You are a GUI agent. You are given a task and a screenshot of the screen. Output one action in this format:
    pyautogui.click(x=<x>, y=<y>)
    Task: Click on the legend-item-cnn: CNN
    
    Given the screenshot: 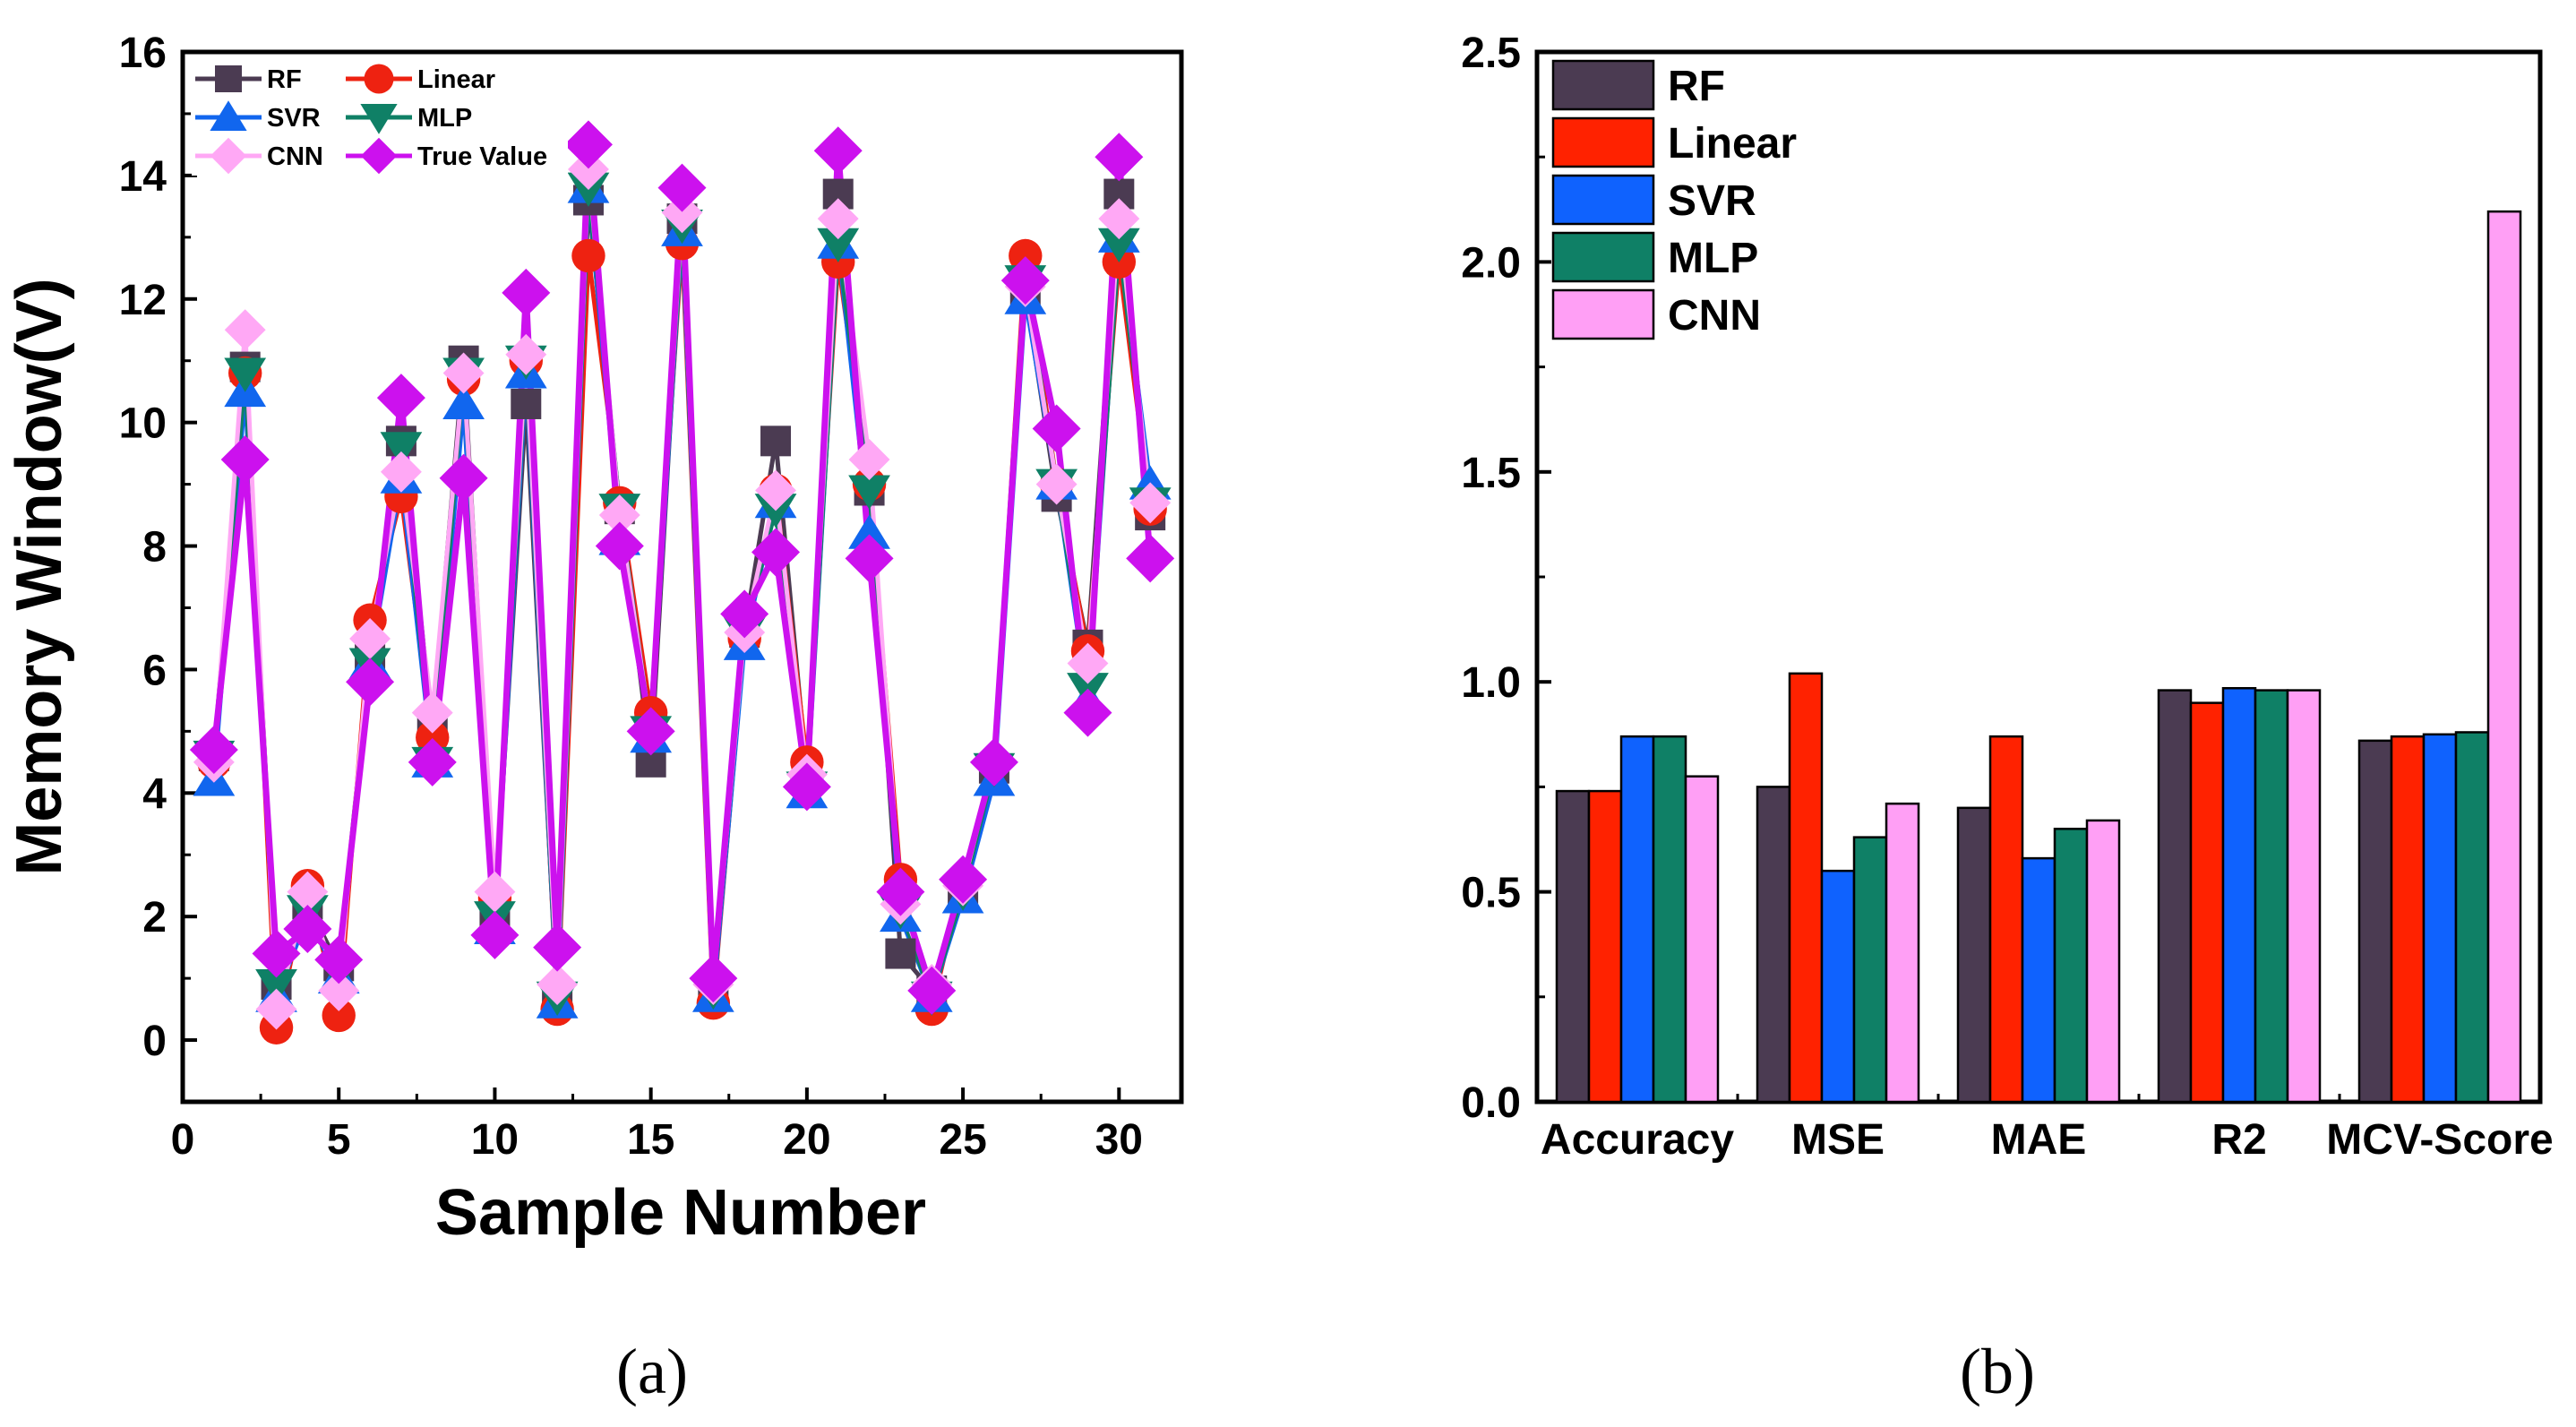 What is the action you would take?
    pyautogui.click(x=1656, y=314)
    